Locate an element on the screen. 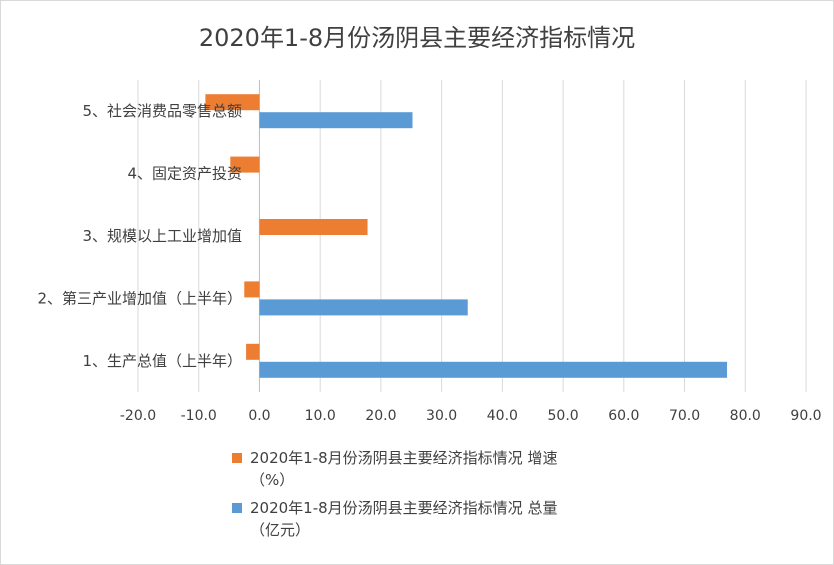 The image size is (834, 565). x-tick-label: 40.0 is located at coordinates (502, 416).